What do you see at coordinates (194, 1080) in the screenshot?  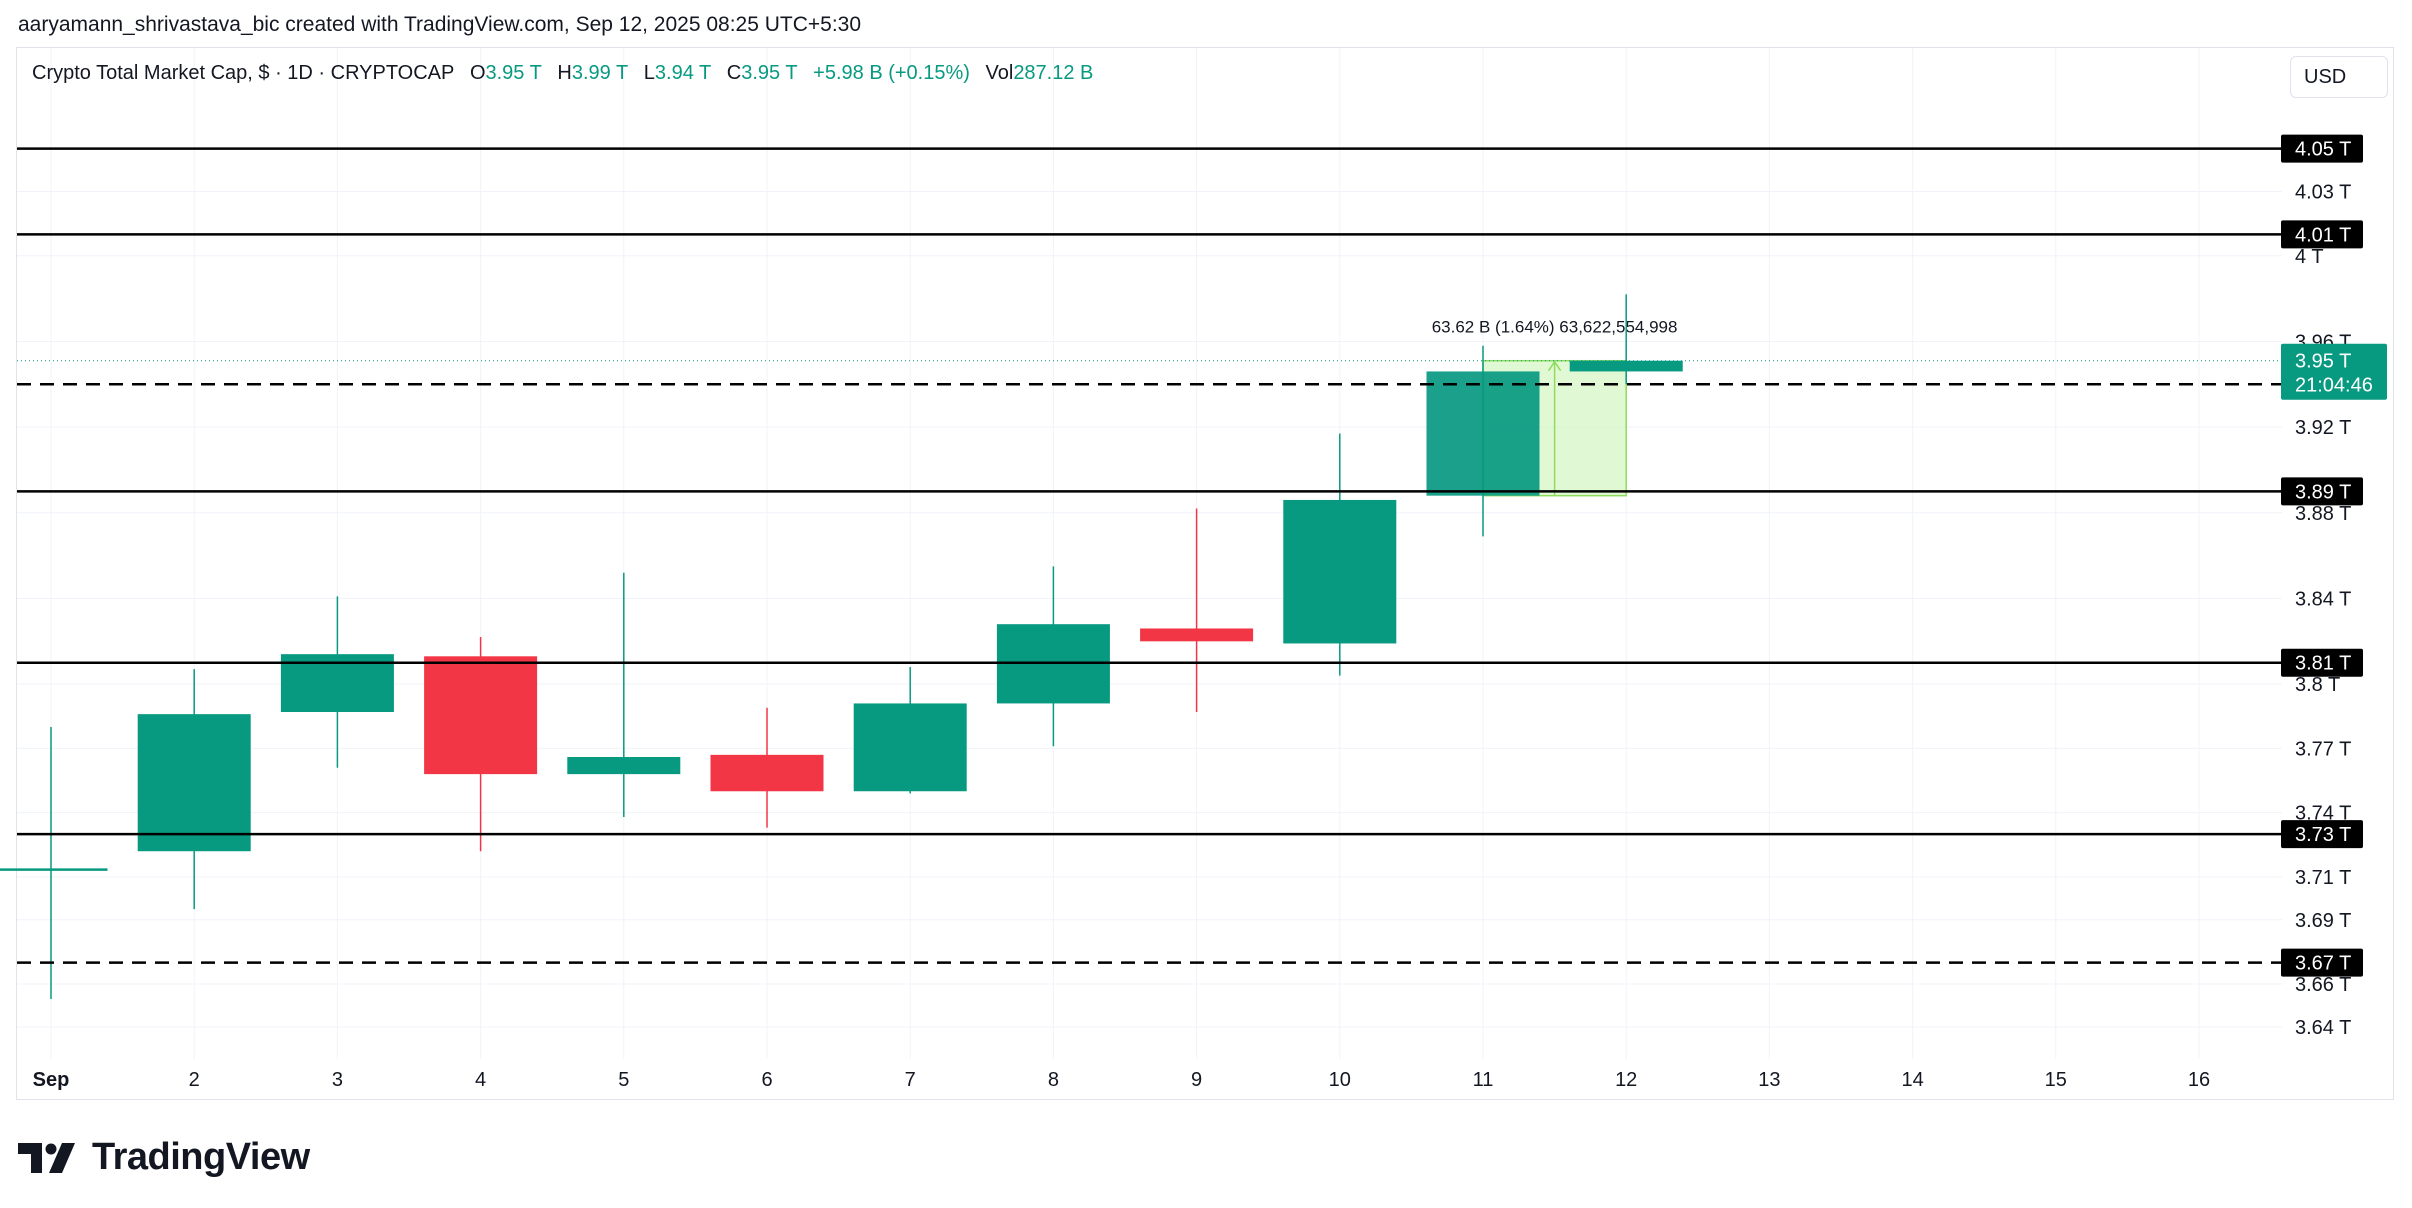 I see `x-tick-label: 2` at bounding box center [194, 1080].